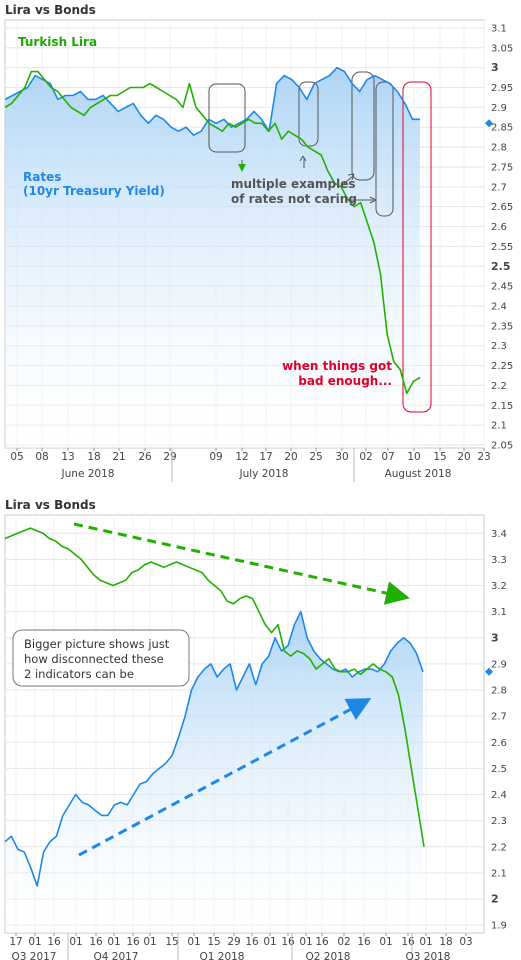  I want to click on x-tick-label: 26, so click(145, 457).